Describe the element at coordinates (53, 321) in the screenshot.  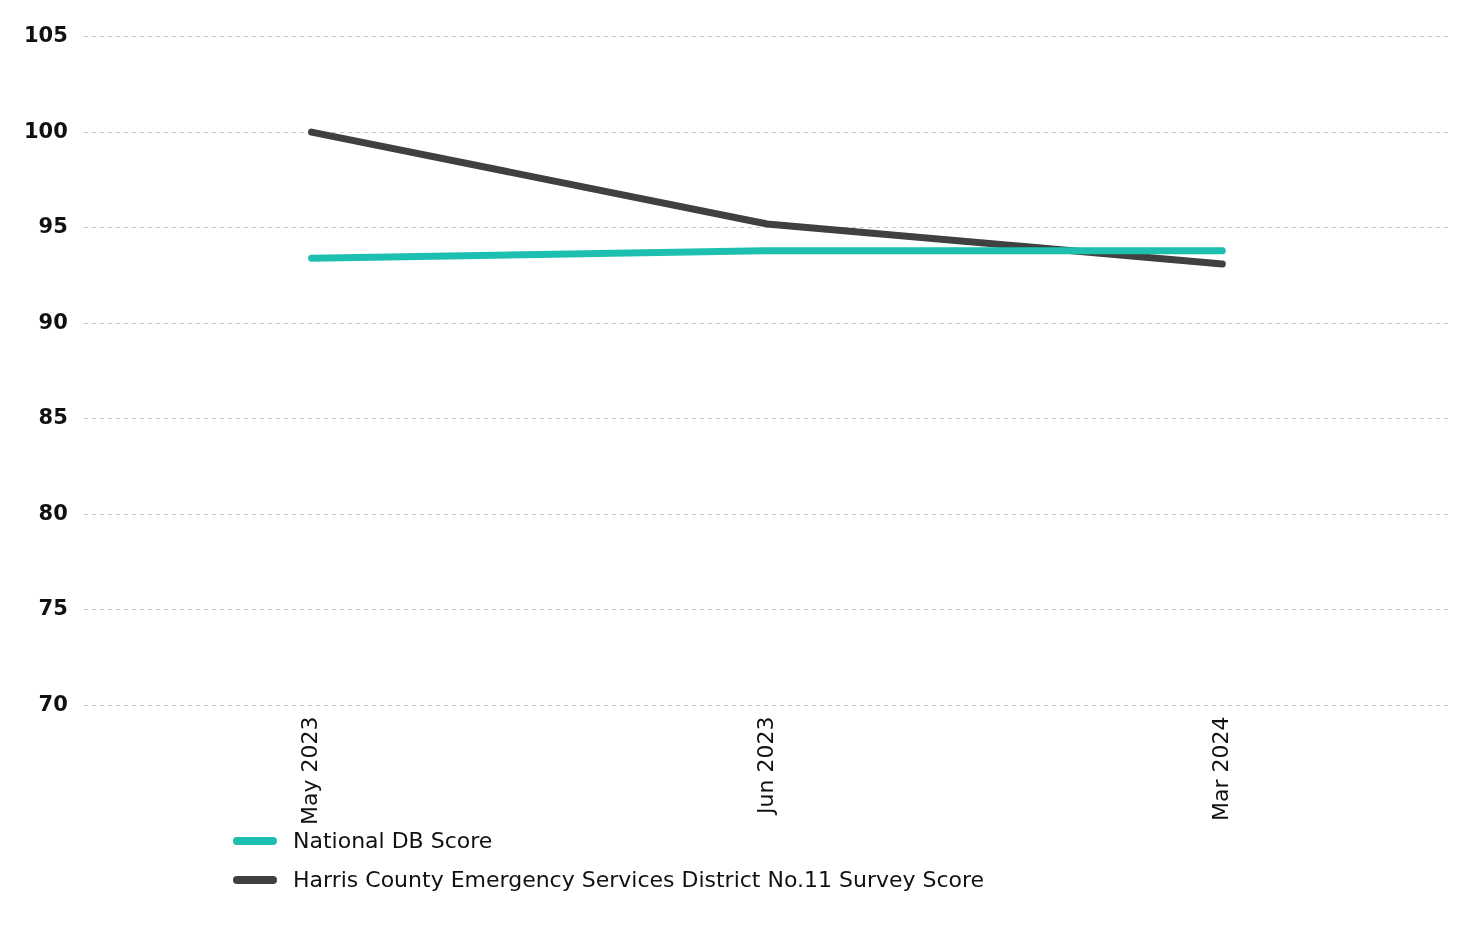
I see `y-tick-label: 90` at that location.